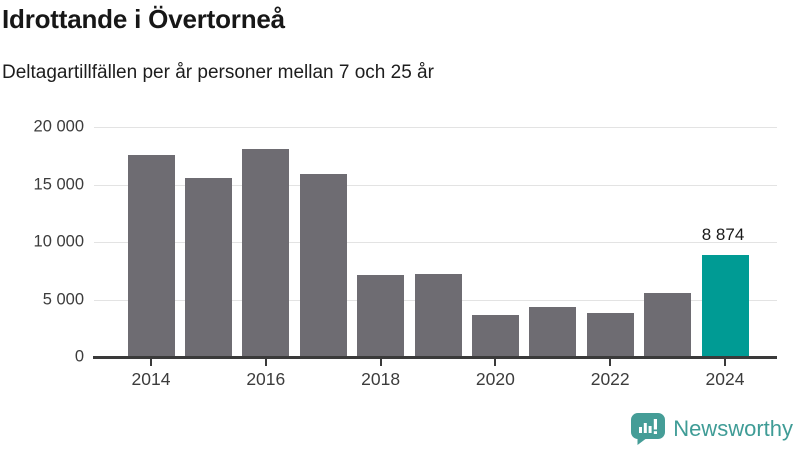  I want to click on bar-2015, so click(208, 267).